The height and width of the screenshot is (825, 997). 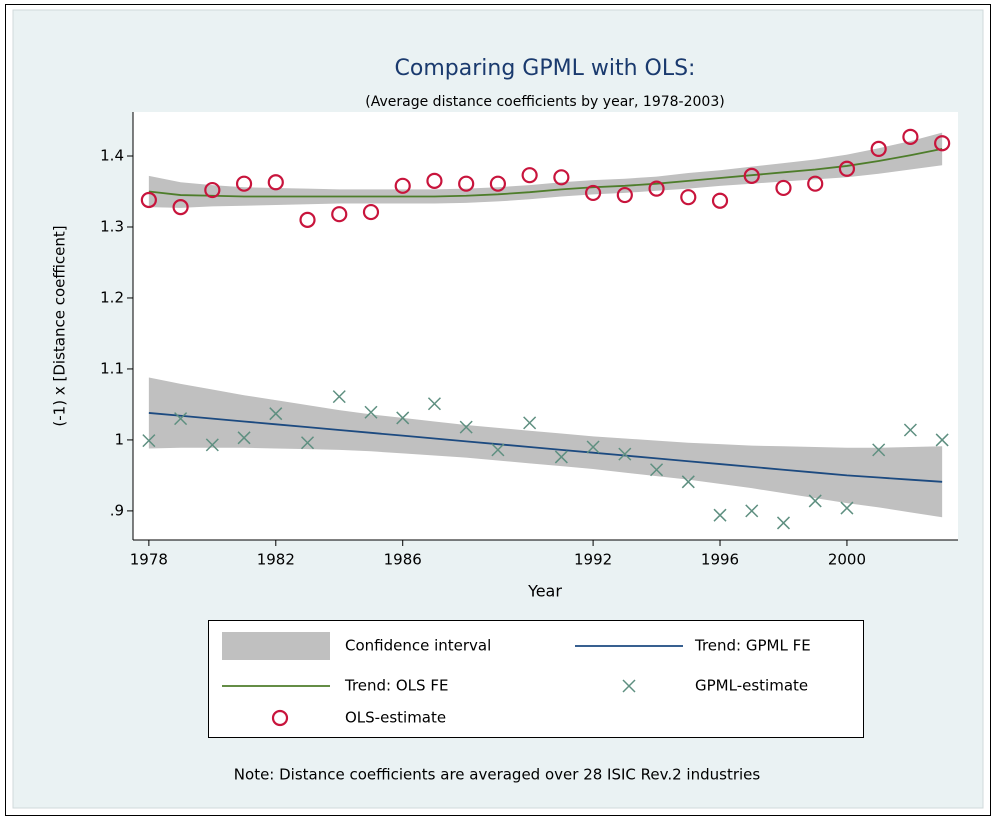 What do you see at coordinates (751, 686) in the screenshot?
I see `legend-label: GPML-estimate` at bounding box center [751, 686].